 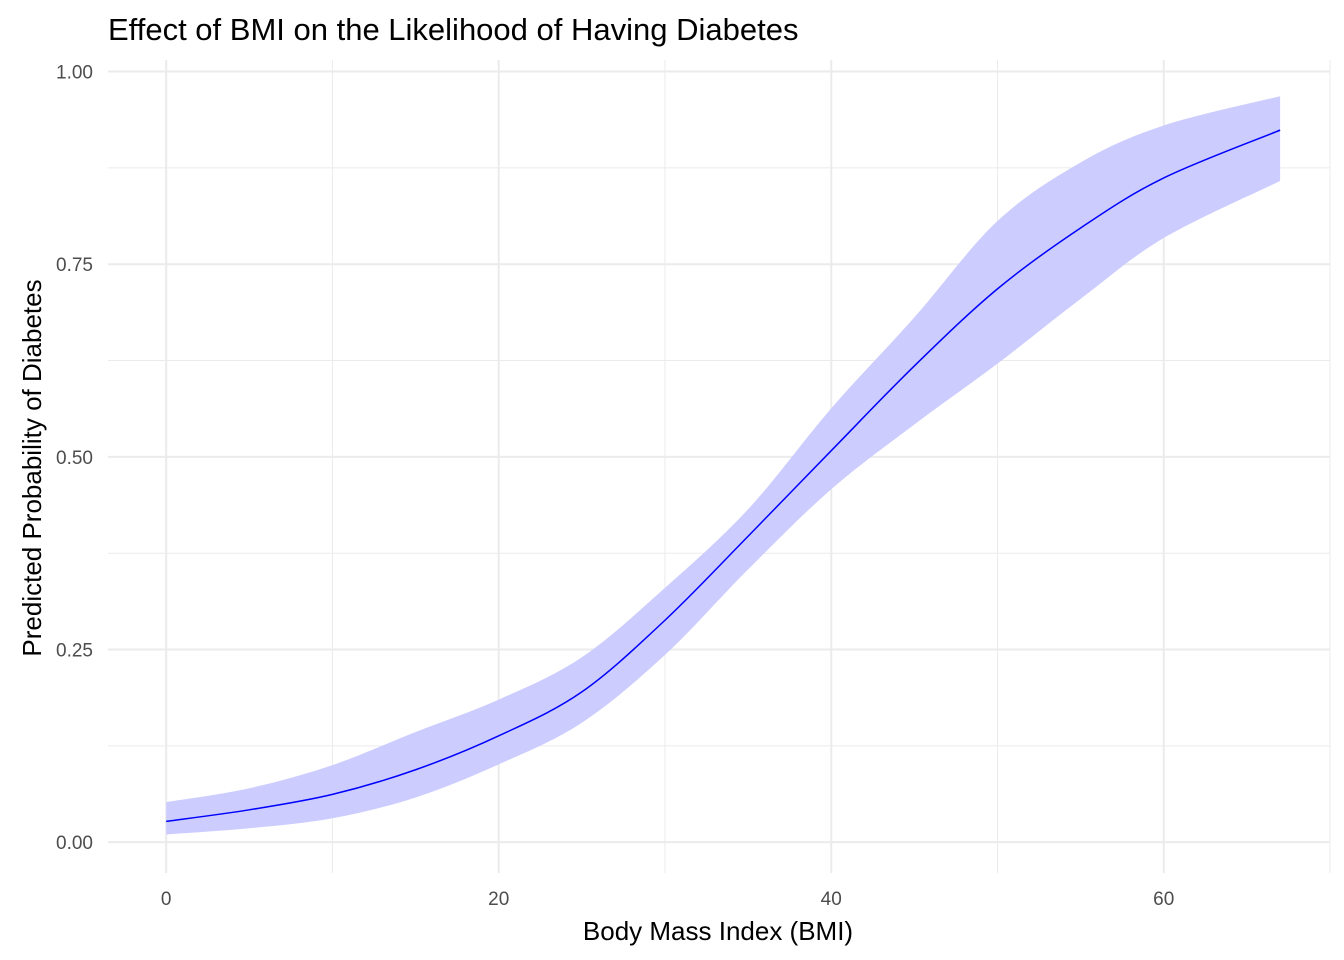 I want to click on y-axis-ticks: 0.00 0.25 0.50 0.75 1.00, so click(x=74, y=459).